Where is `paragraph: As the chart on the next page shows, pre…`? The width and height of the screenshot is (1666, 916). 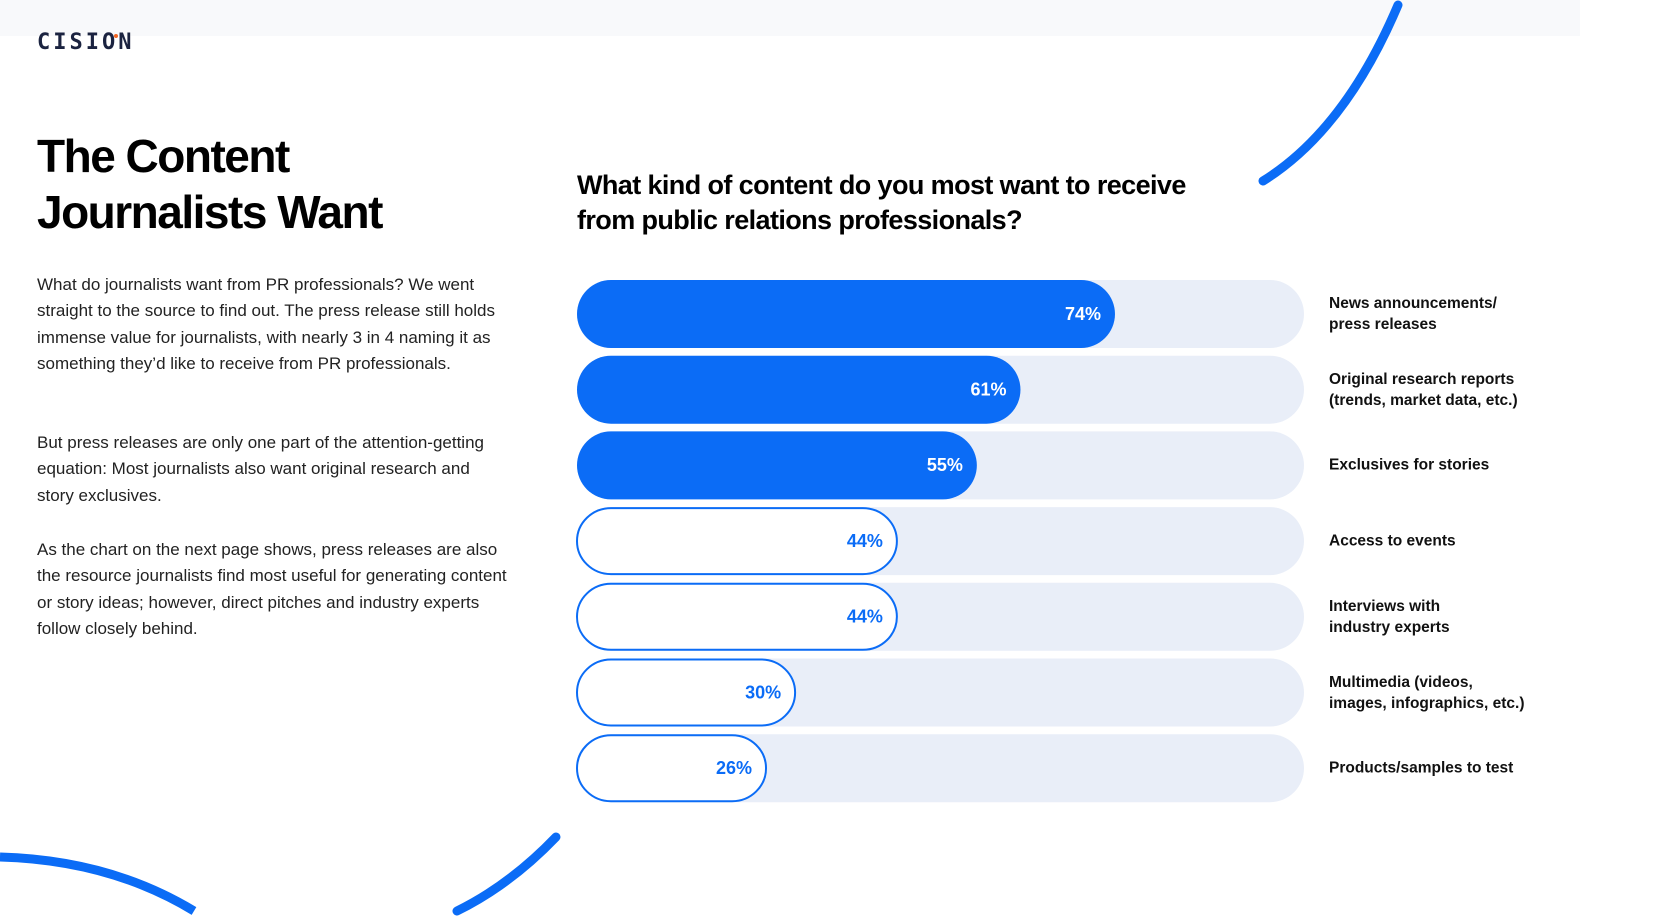
paragraph: As the chart on the next page shows, pre… is located at coordinates (272, 589).